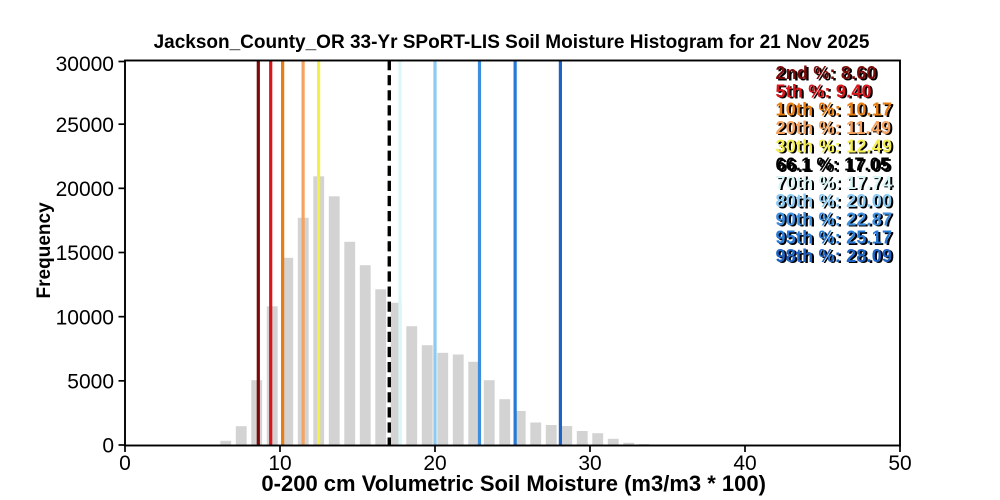  Describe the element at coordinates (85, 189) in the screenshot. I see `svg-text: 20000` at that location.